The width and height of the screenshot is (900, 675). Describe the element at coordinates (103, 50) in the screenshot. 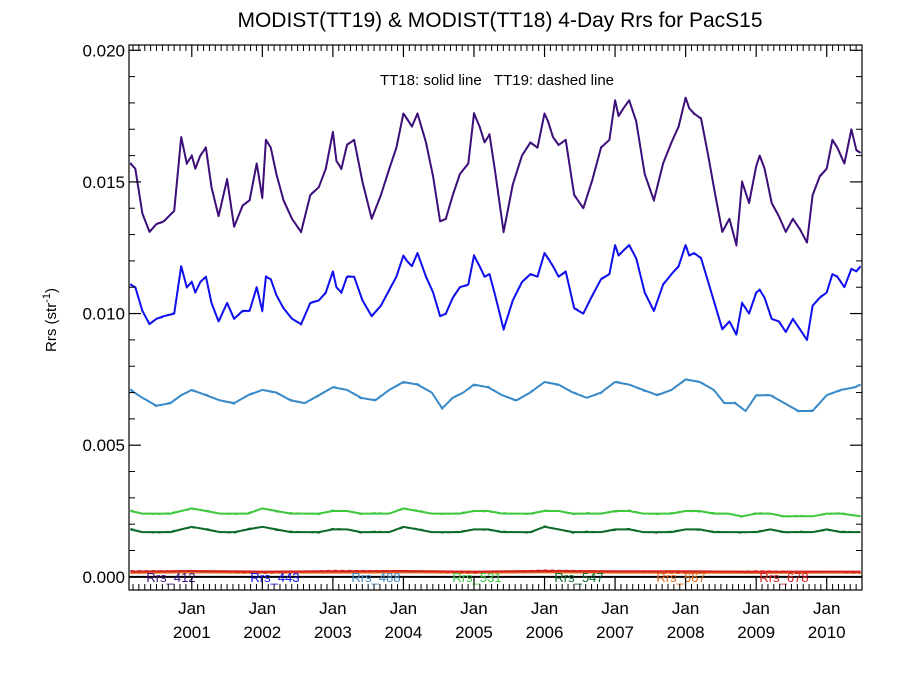

I see `y-tick-label: 0.020` at that location.